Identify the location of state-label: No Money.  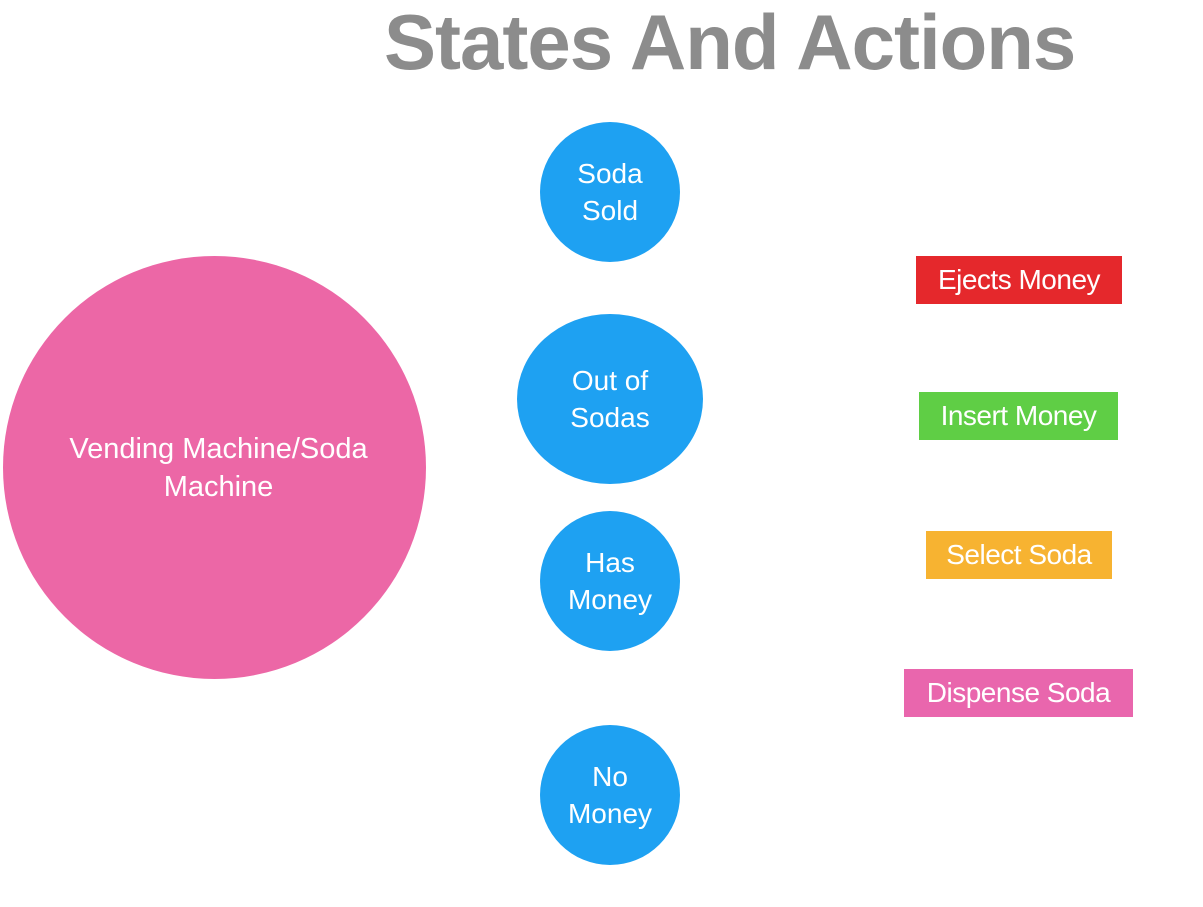
(610, 795).